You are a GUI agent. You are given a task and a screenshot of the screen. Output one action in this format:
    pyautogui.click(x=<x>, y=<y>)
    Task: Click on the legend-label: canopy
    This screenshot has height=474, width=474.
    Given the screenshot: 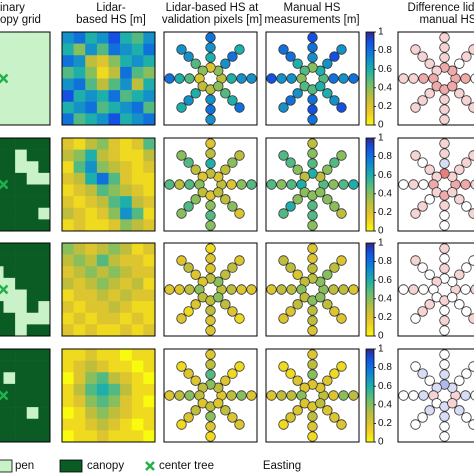 What is the action you would take?
    pyautogui.click(x=105, y=466)
    